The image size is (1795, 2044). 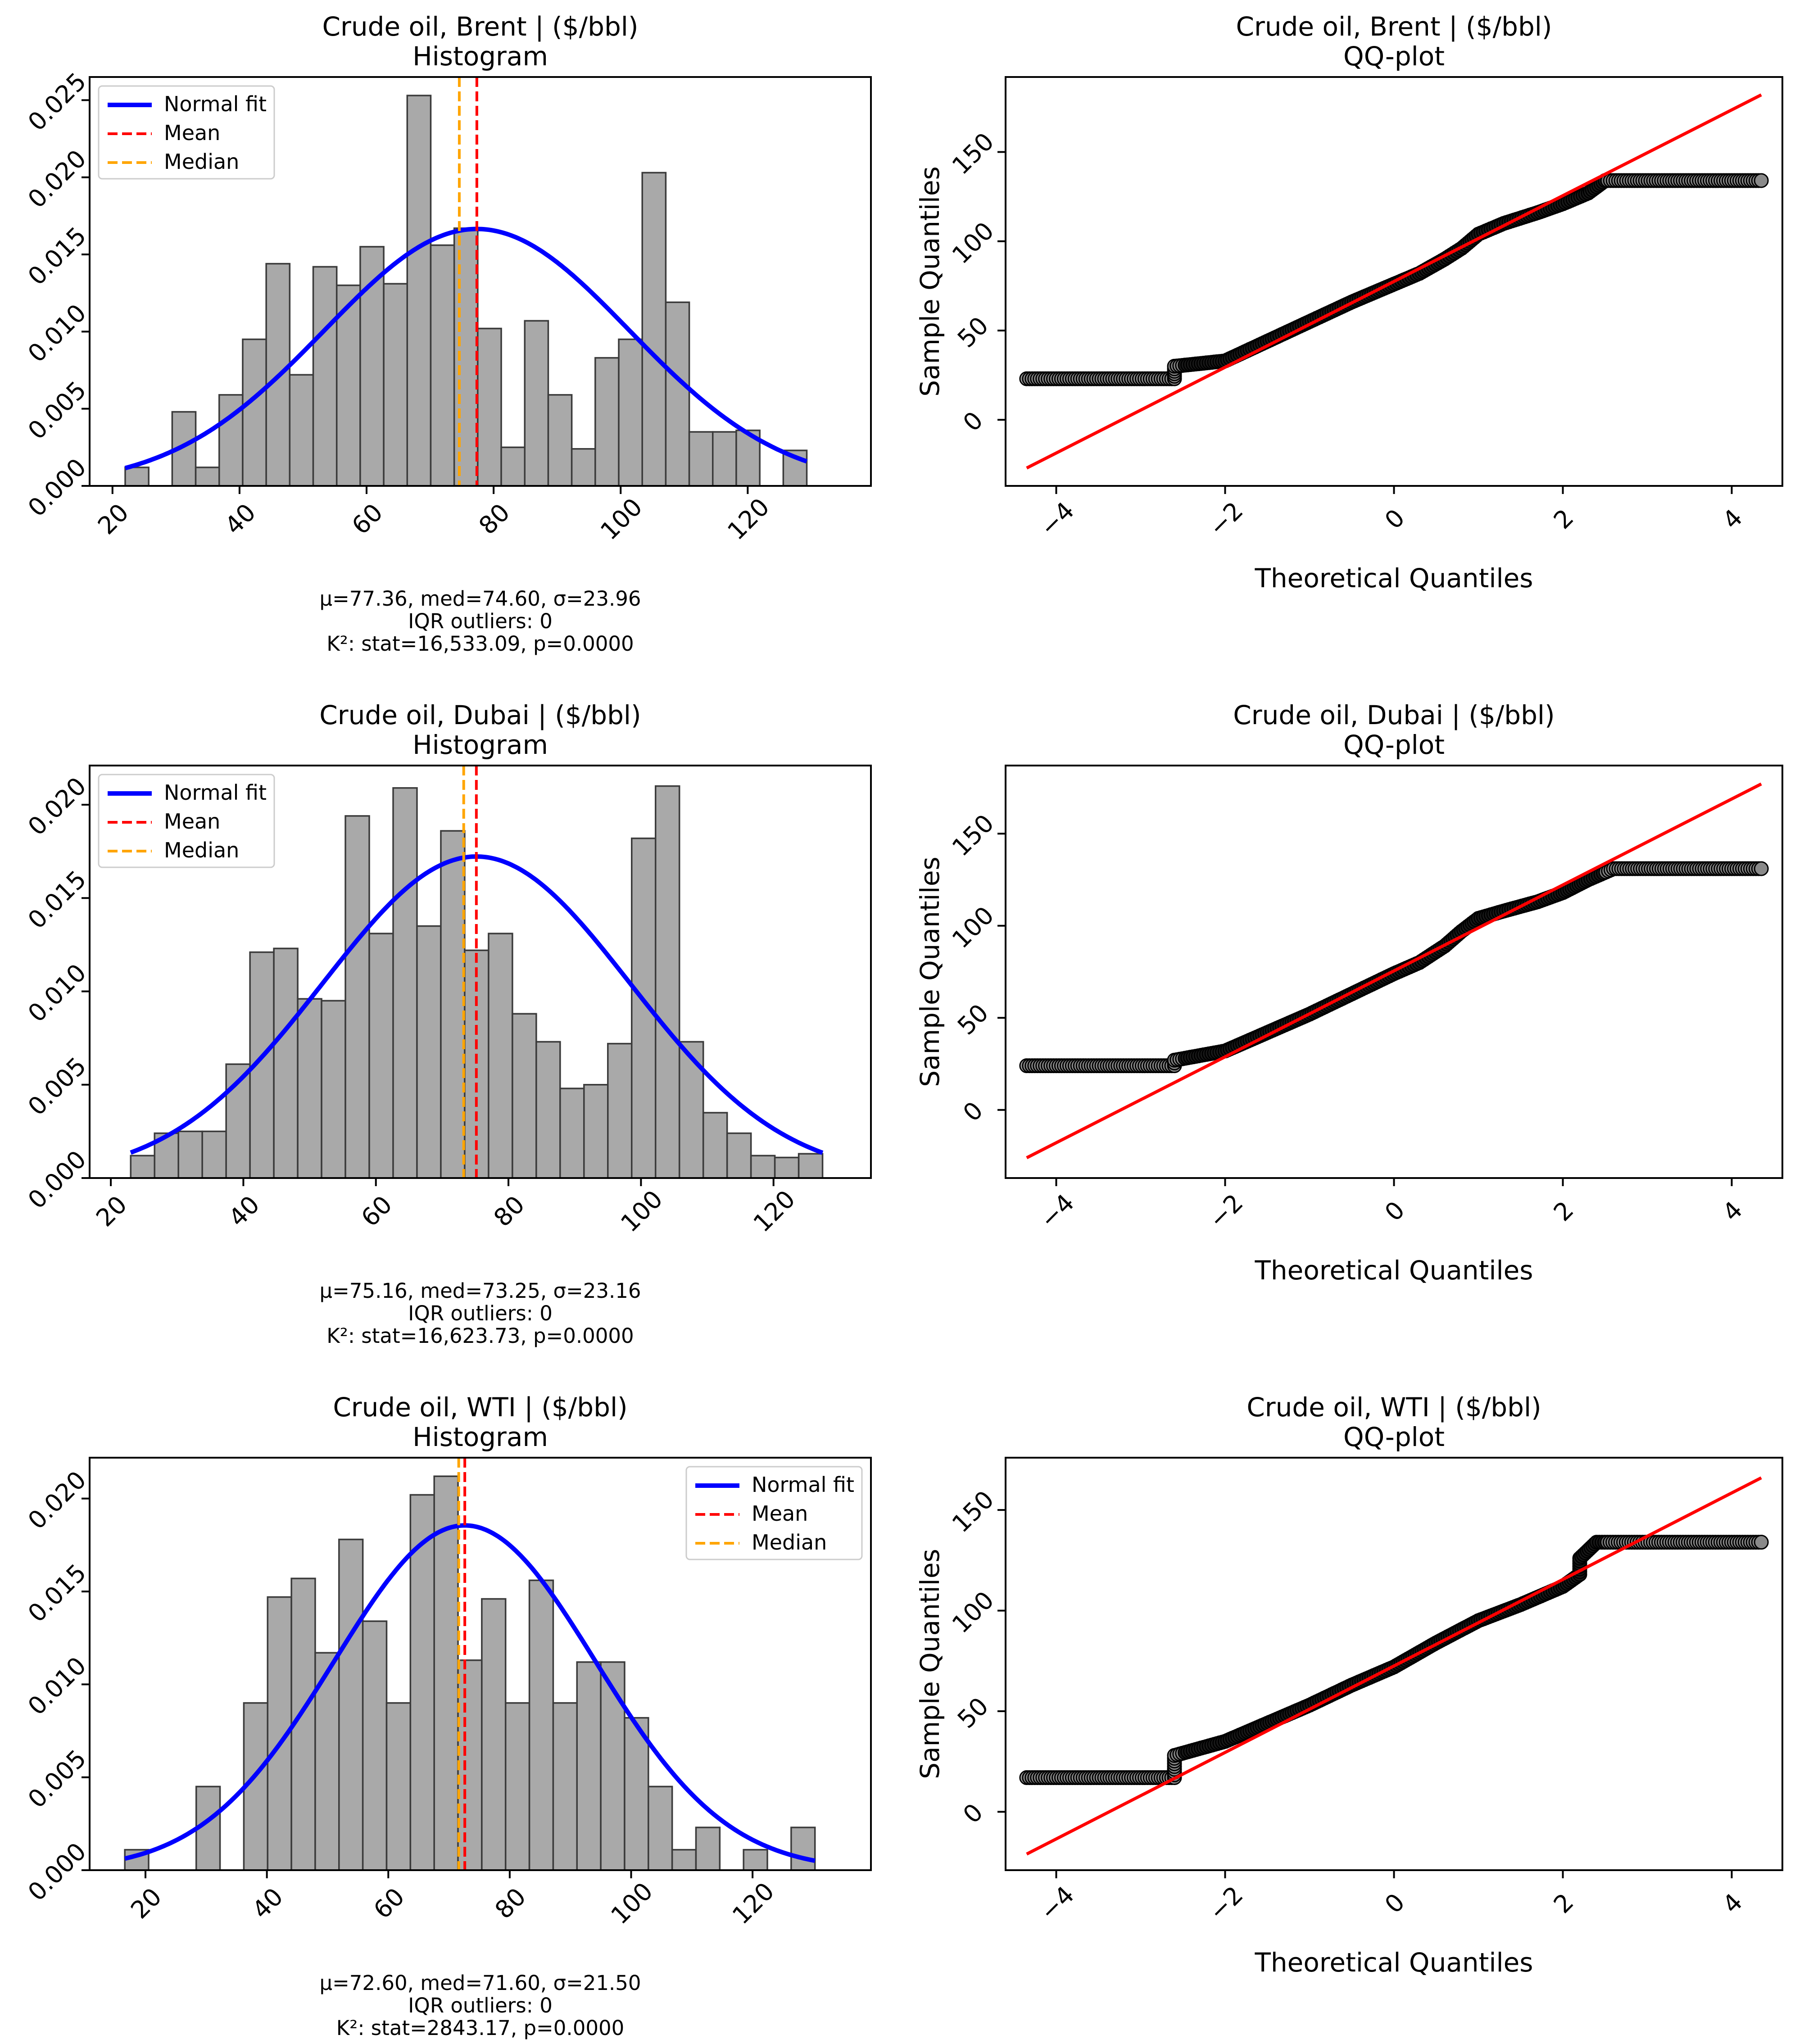 I want to click on qq-fit-line, so click(x=1394, y=281).